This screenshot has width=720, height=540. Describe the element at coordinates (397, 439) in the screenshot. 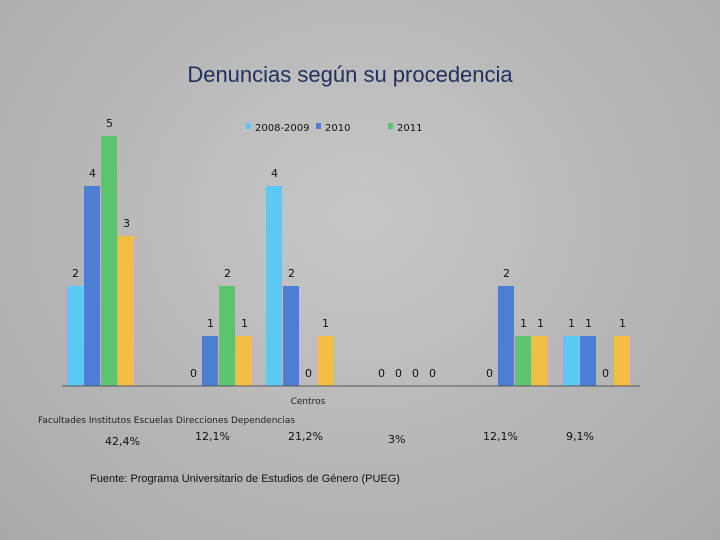

I see `share-label-direcciones: 3%` at that location.